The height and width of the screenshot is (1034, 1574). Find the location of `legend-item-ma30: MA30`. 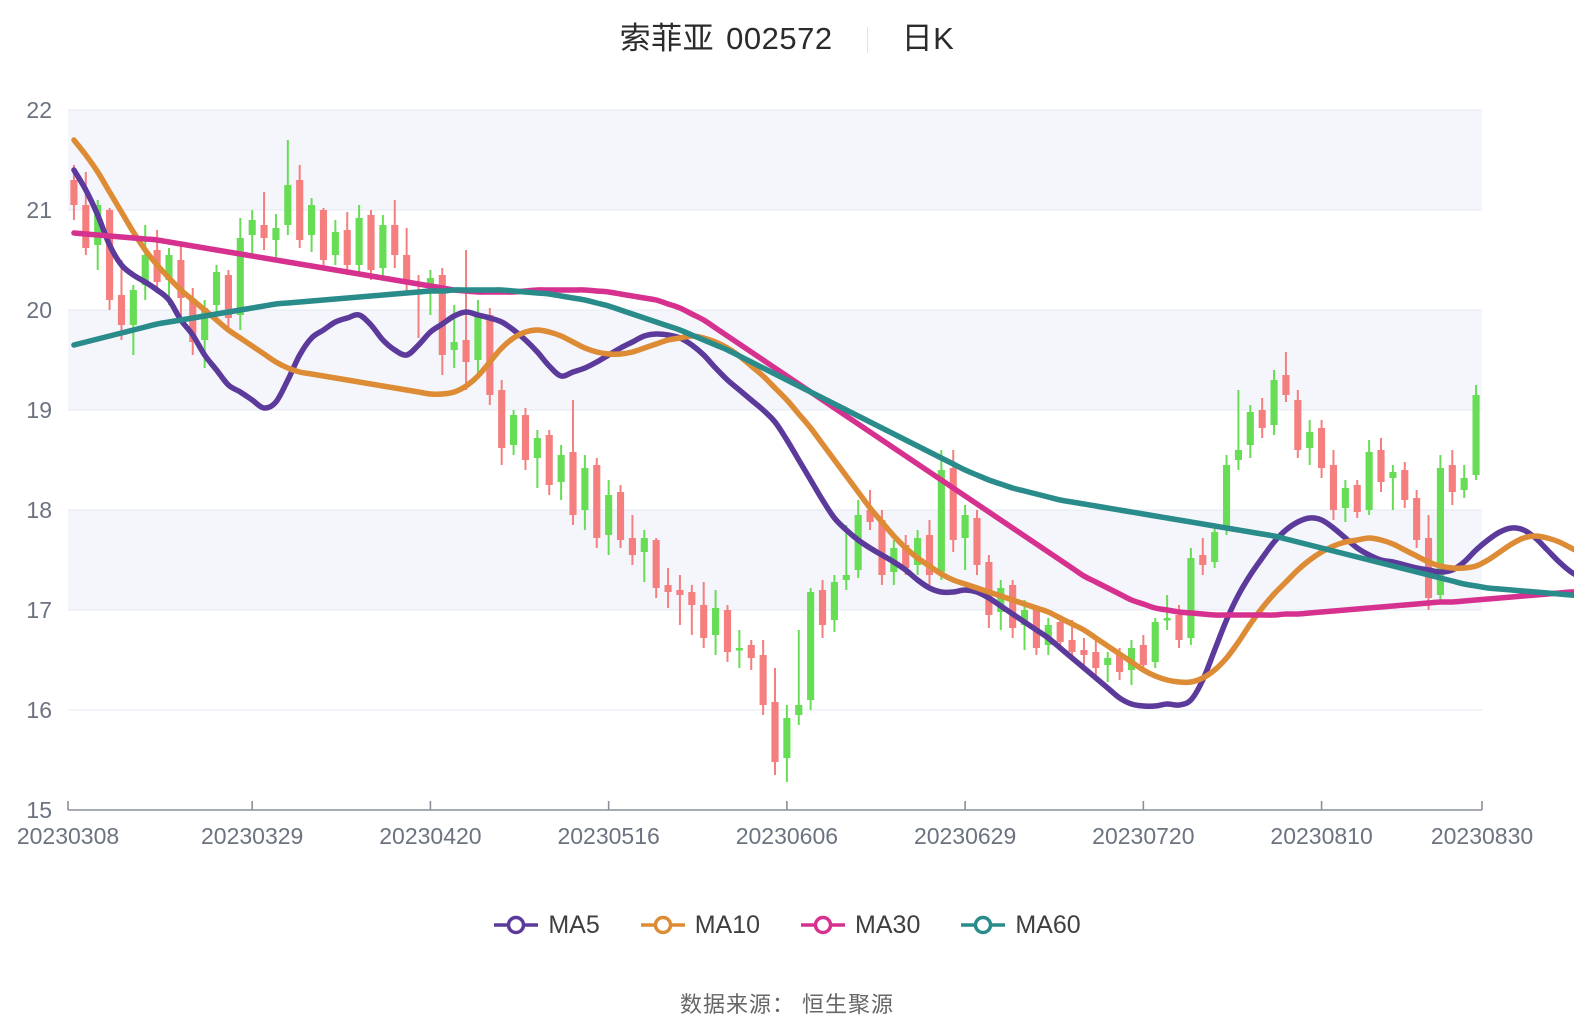

legend-item-ma30: MA30 is located at coordinates (860, 925).